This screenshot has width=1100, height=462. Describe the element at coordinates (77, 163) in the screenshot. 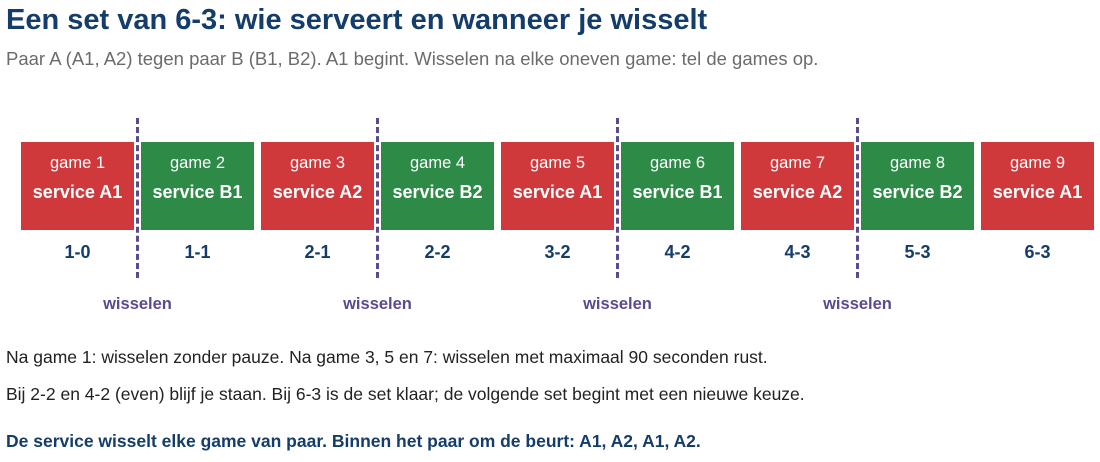

I see `game-label: game 1` at that location.